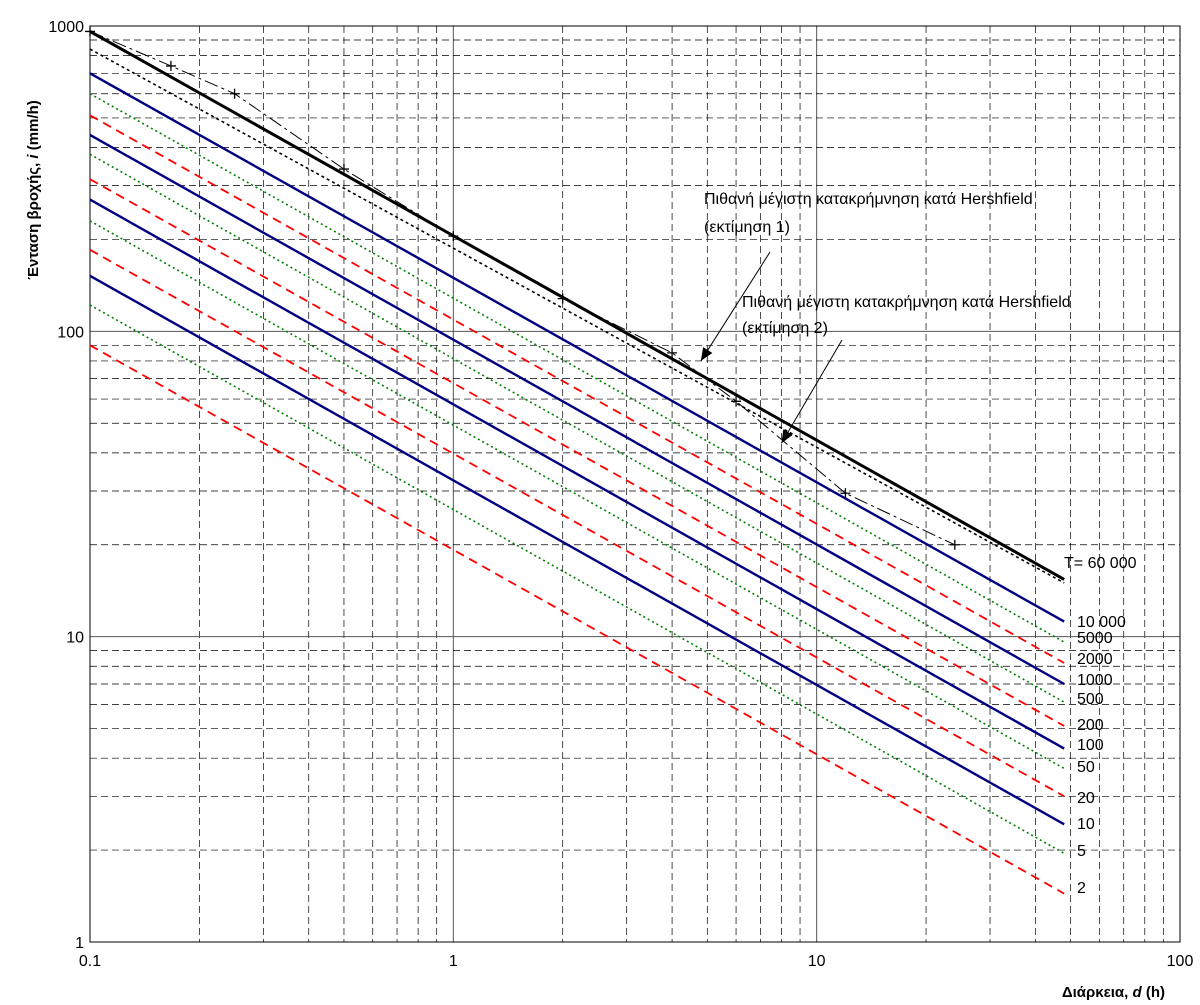 This screenshot has width=1200, height=1005. Describe the element at coordinates (1086, 824) in the screenshot. I see `return-period-label: 10` at that location.